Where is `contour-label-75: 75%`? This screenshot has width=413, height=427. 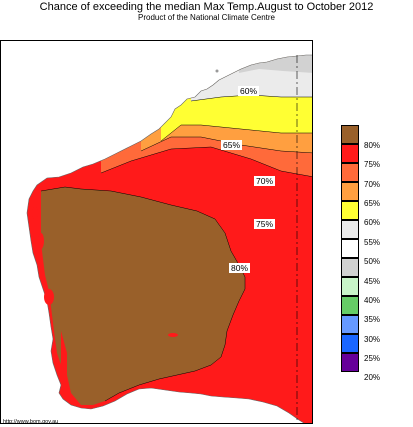 contour-label-75: 75% is located at coordinates (265, 224).